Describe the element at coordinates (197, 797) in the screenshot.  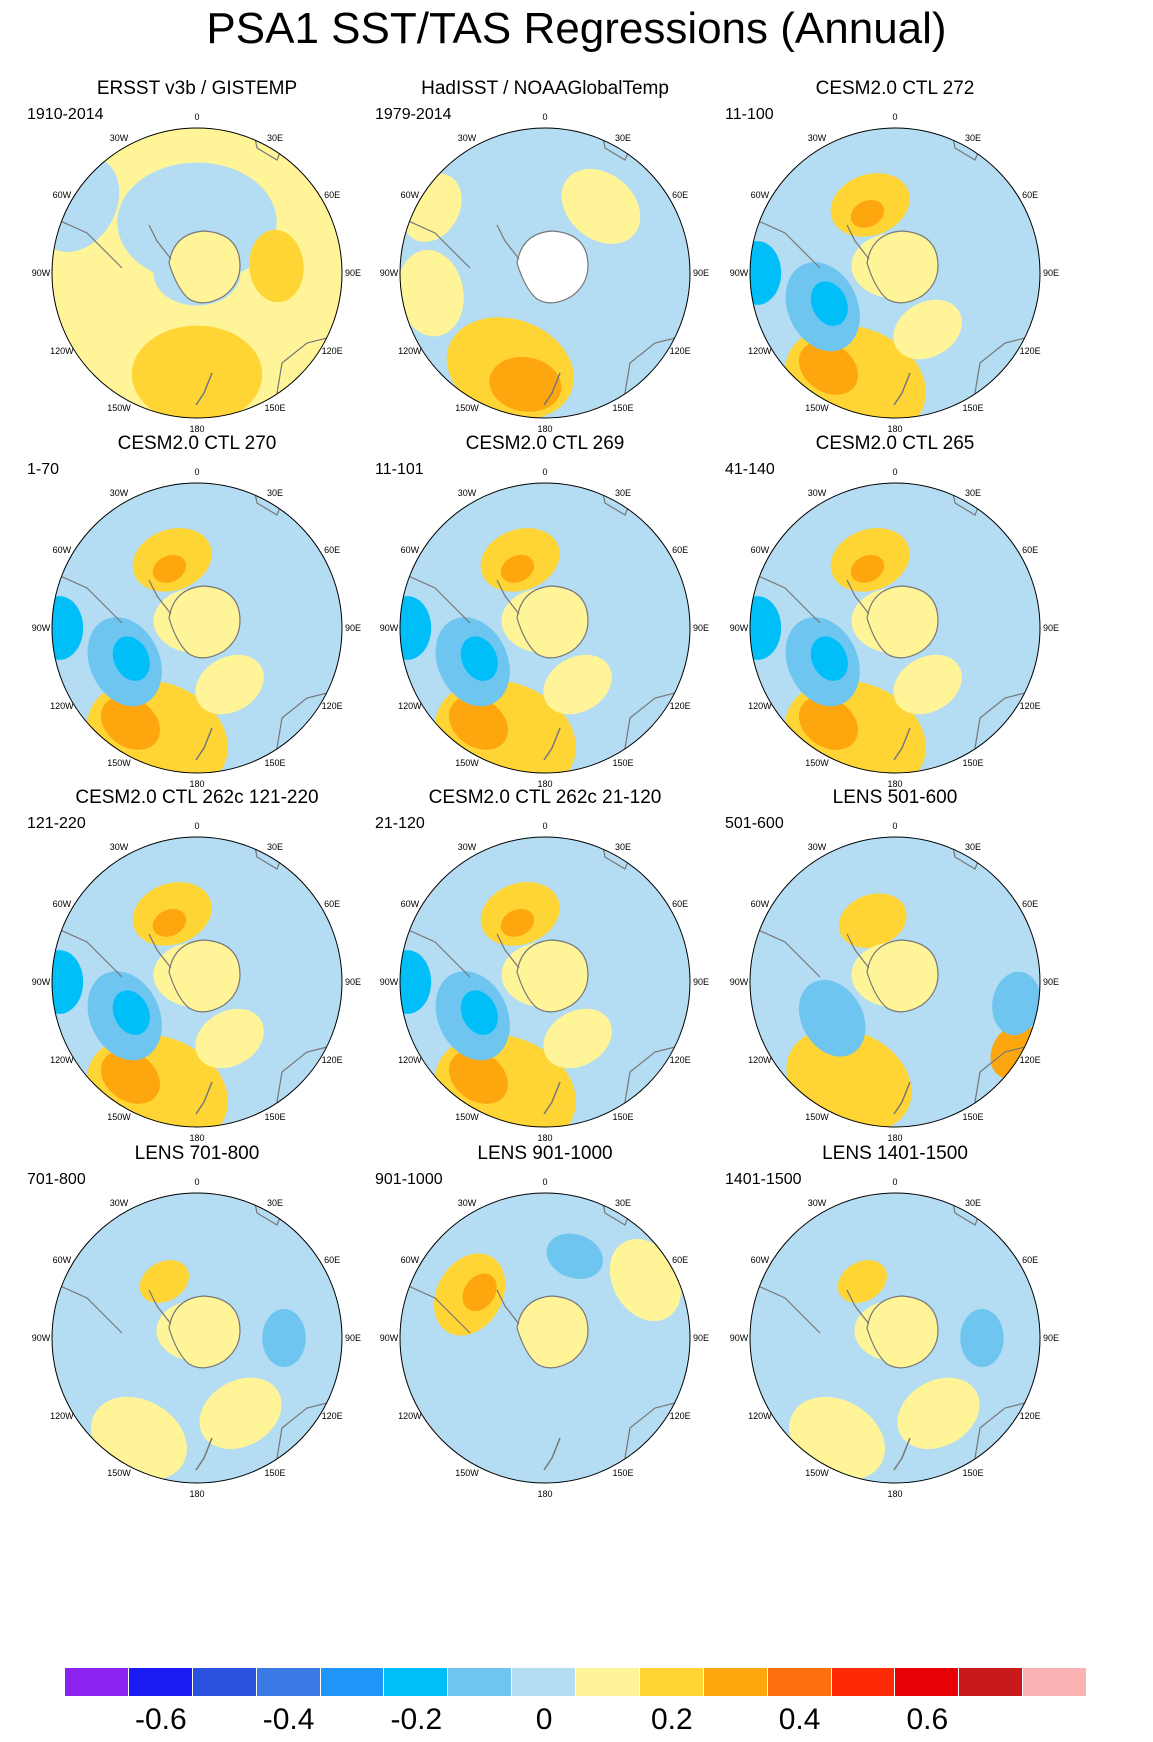
I see `panel-title: CESM2.0 CTL 262c 121-220` at that location.